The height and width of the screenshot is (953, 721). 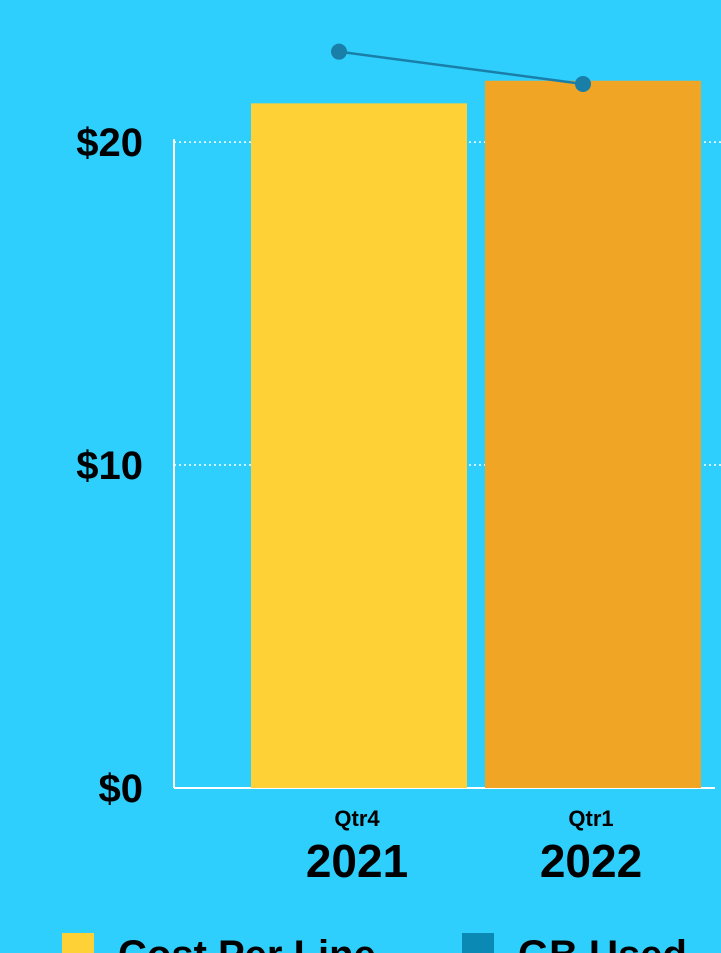 I want to click on legend-label: GB Used, so click(x=602, y=943).